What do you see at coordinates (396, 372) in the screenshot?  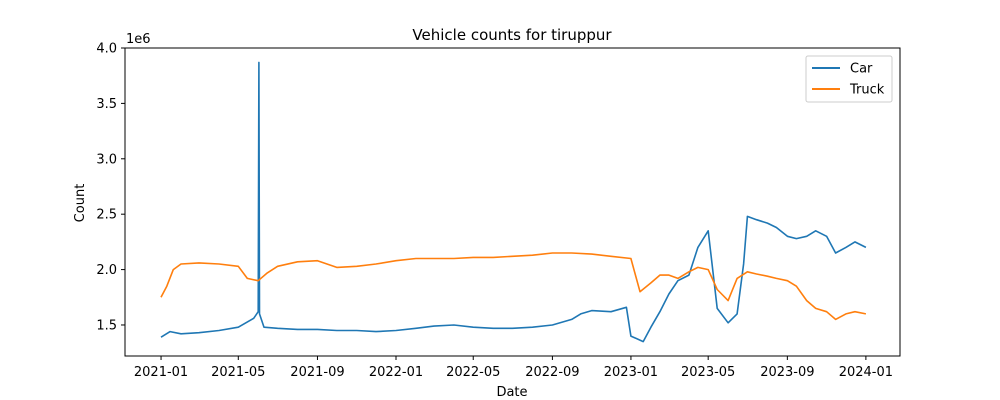 I see `x-tick-label: 2022-01` at bounding box center [396, 372].